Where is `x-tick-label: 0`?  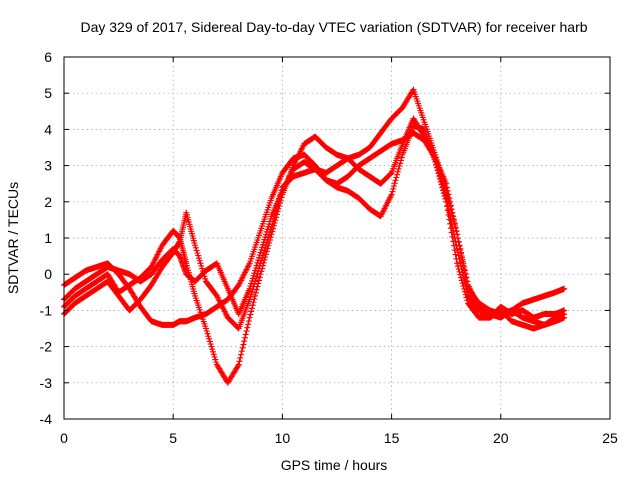 x-tick-label: 0 is located at coordinates (64, 438).